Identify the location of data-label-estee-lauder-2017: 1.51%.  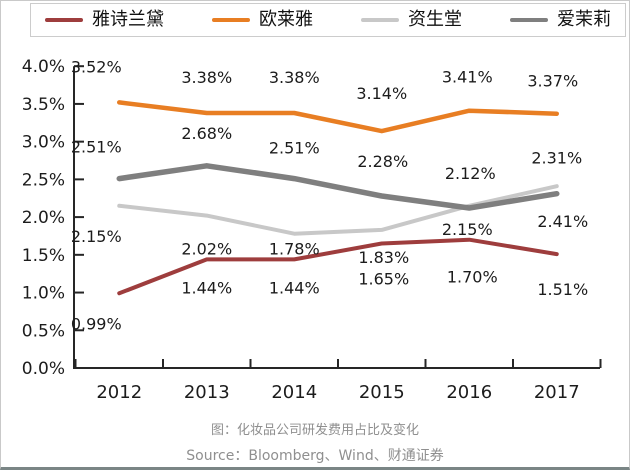
(562, 289).